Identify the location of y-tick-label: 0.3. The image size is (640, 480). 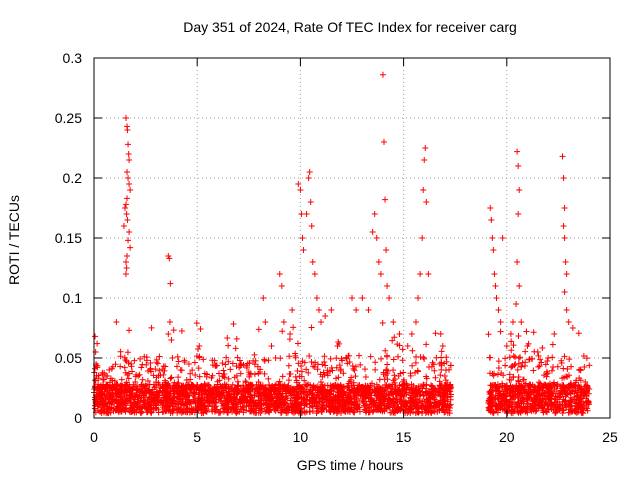
(73, 58).